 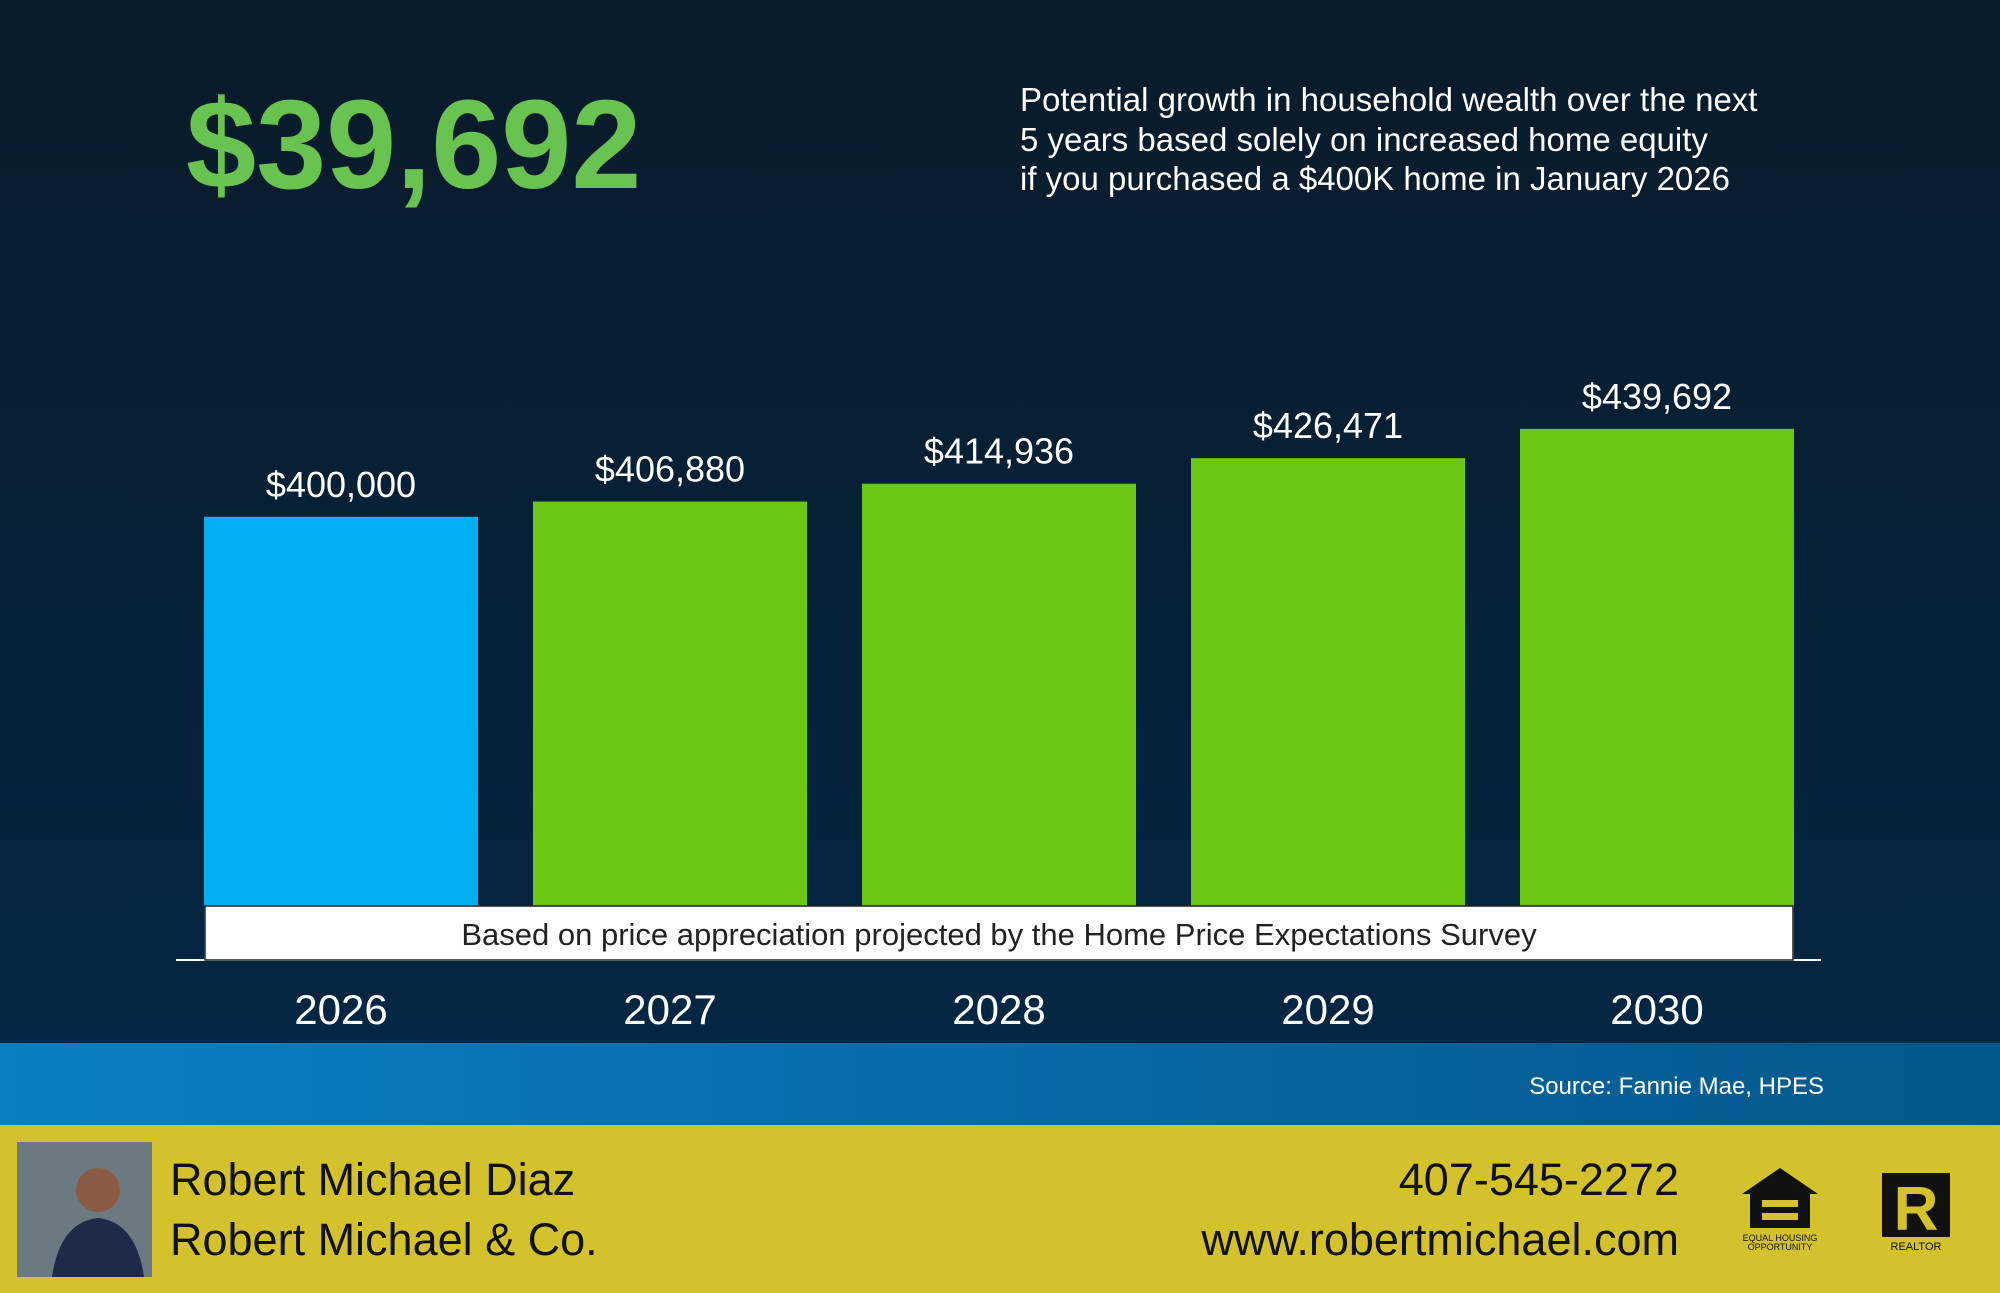 I want to click on value-label: $426,471, so click(x=1328, y=425).